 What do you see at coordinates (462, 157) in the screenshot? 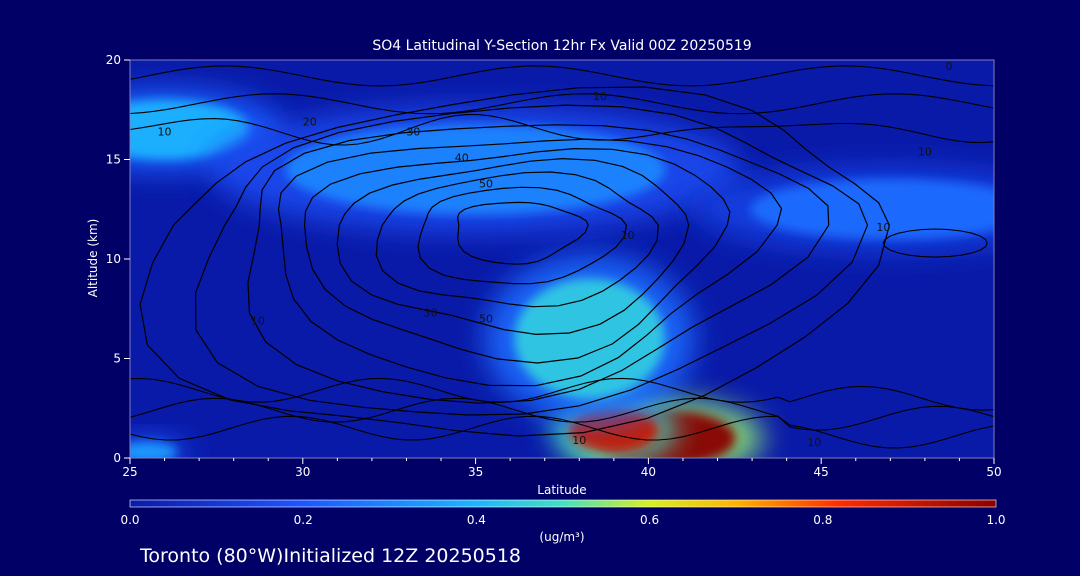
I see `contour-label: 40` at bounding box center [462, 157].